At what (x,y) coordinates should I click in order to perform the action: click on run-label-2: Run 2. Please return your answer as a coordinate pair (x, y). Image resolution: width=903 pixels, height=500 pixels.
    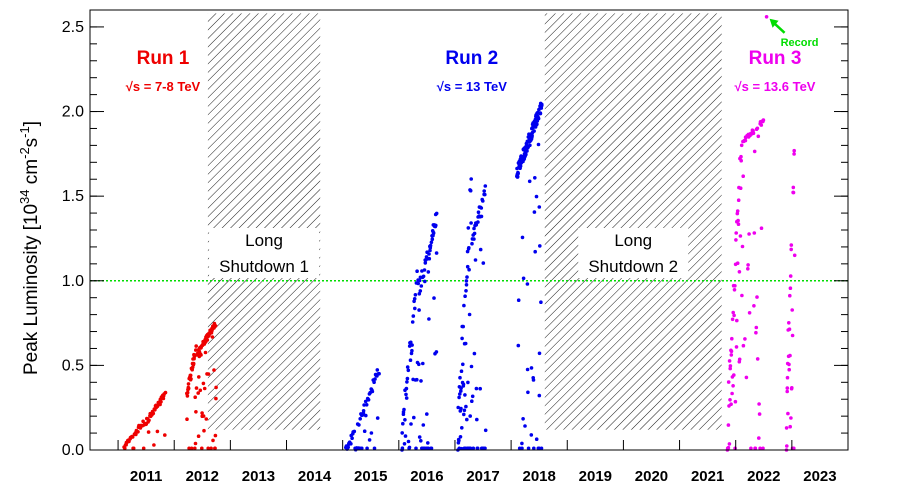
    Looking at the image, I should click on (471, 58).